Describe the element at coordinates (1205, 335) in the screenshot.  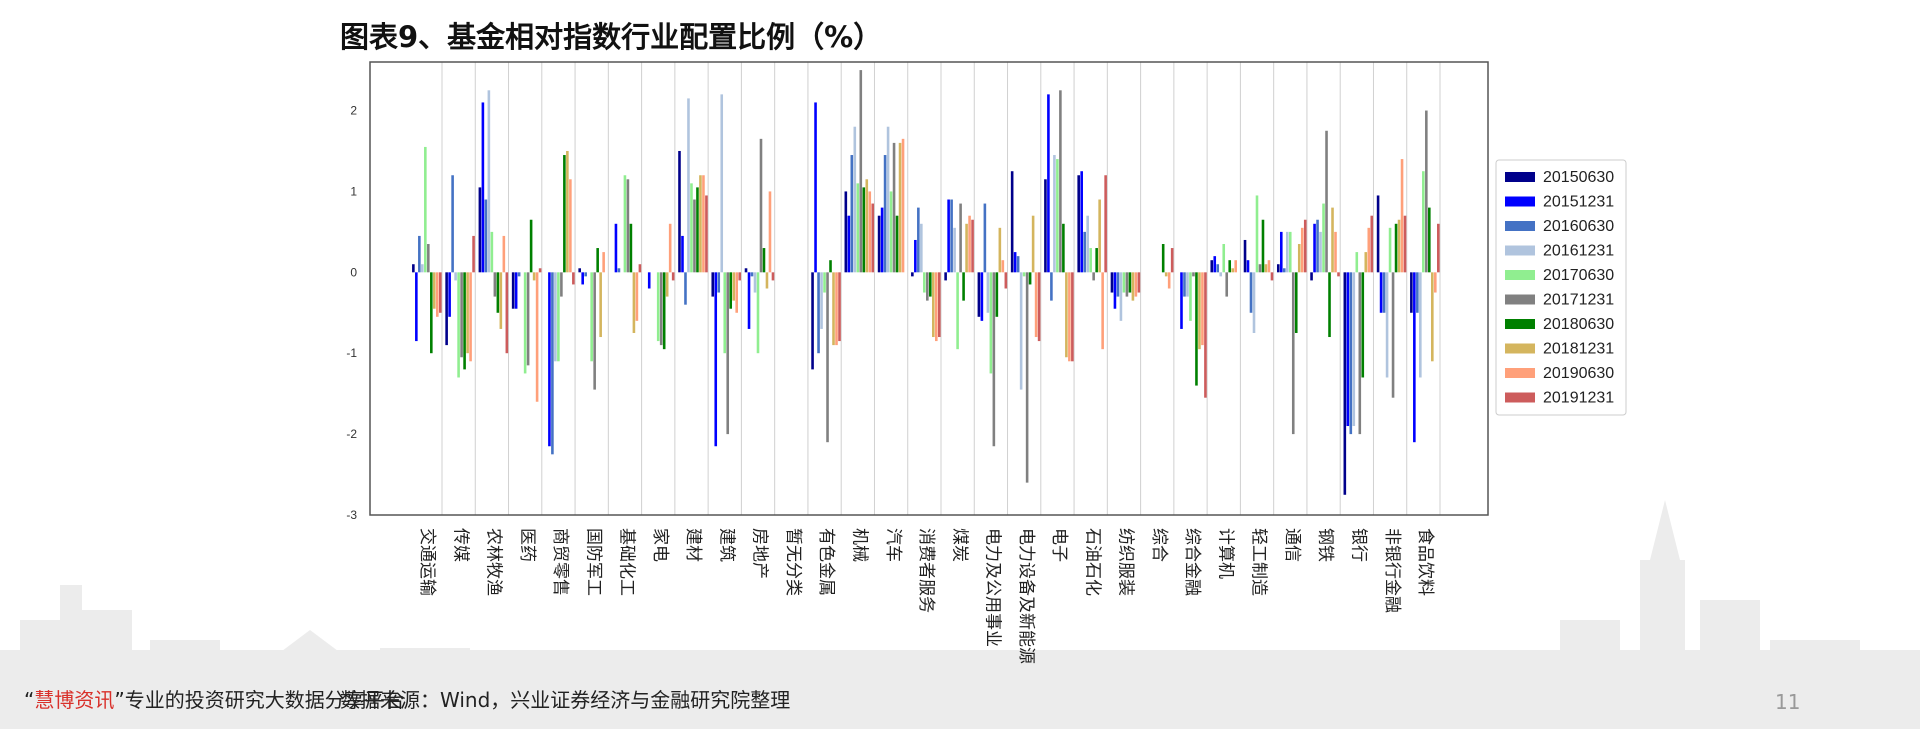
I see `bar-20191231-综合金融` at that location.